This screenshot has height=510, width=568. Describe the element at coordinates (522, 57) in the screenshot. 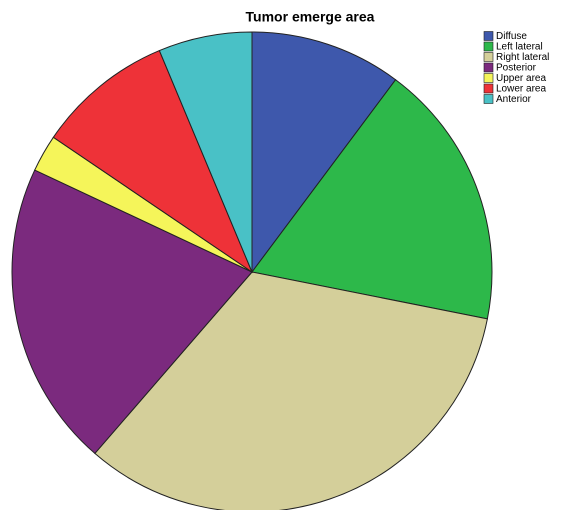

I see `legend-label: Right lateral` at that location.